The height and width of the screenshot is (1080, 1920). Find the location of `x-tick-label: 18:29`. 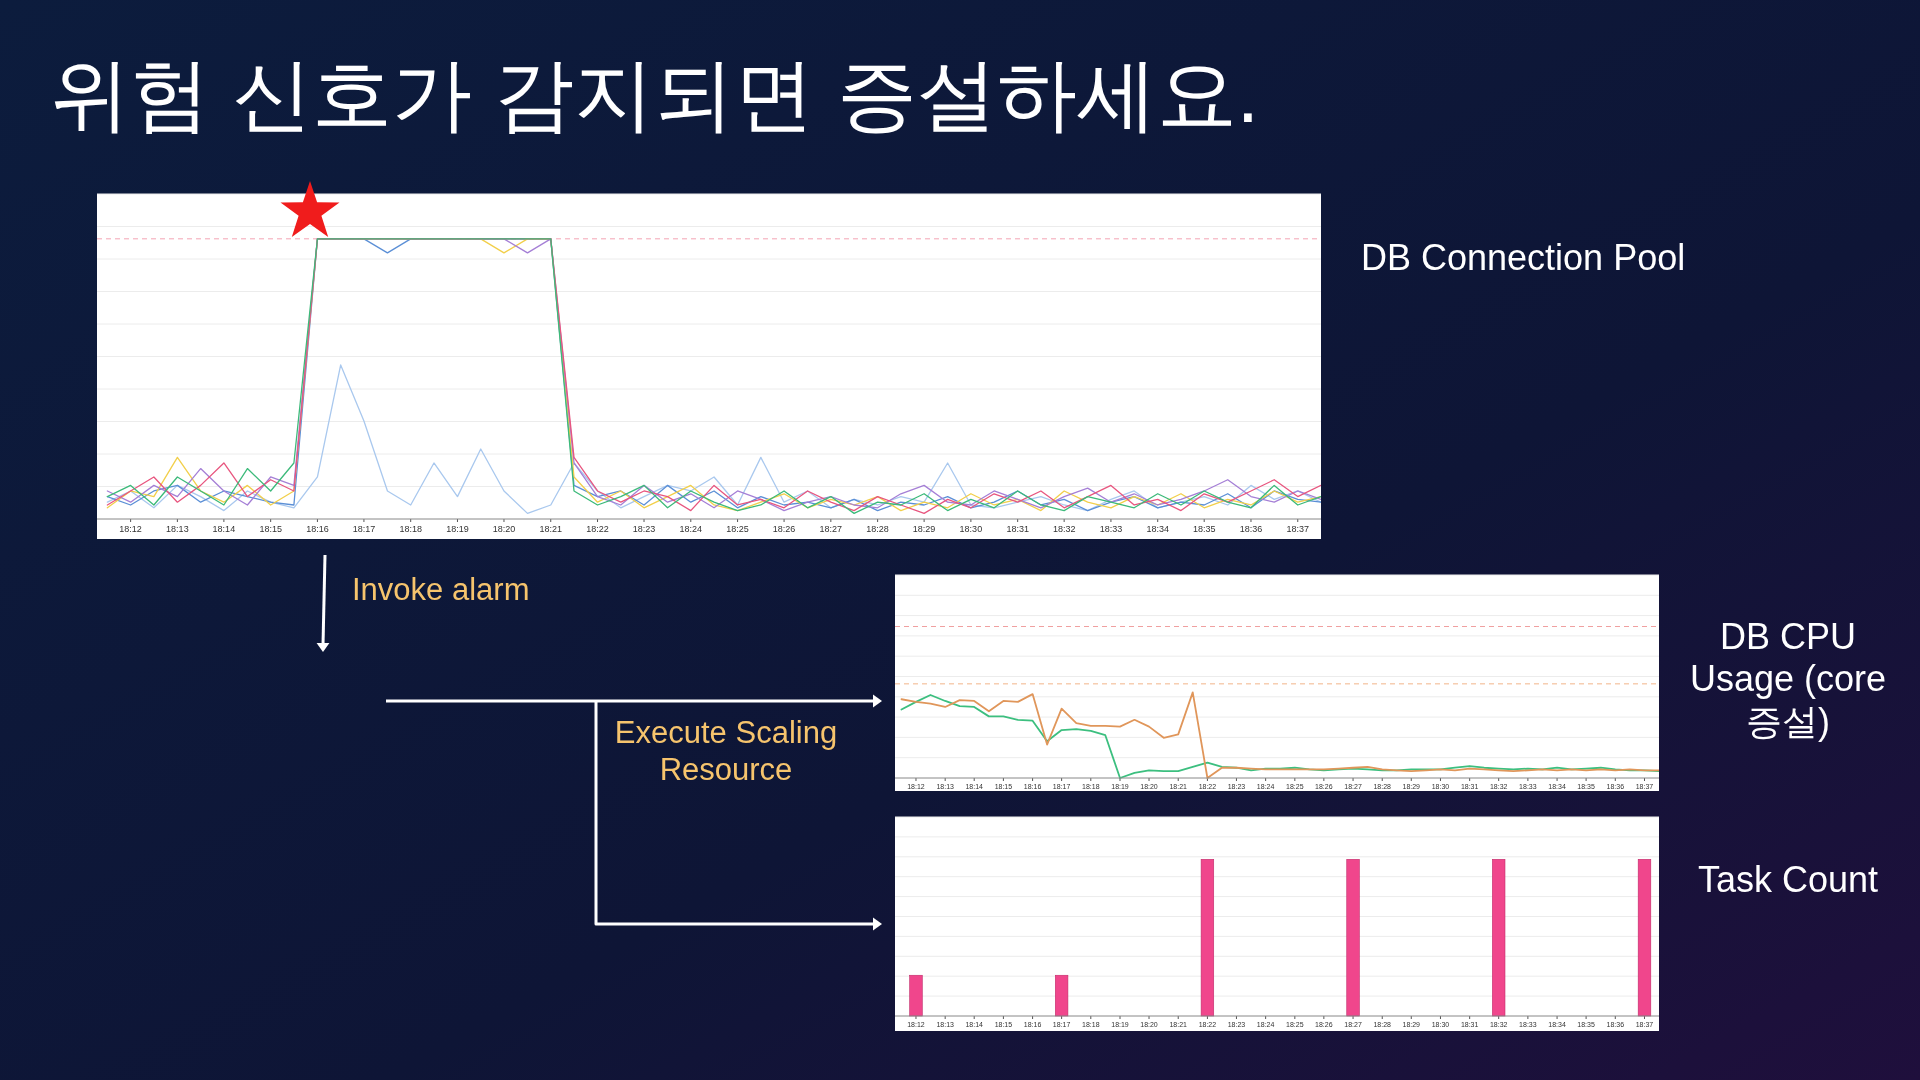

x-tick-label: 18:29 is located at coordinates (924, 529).